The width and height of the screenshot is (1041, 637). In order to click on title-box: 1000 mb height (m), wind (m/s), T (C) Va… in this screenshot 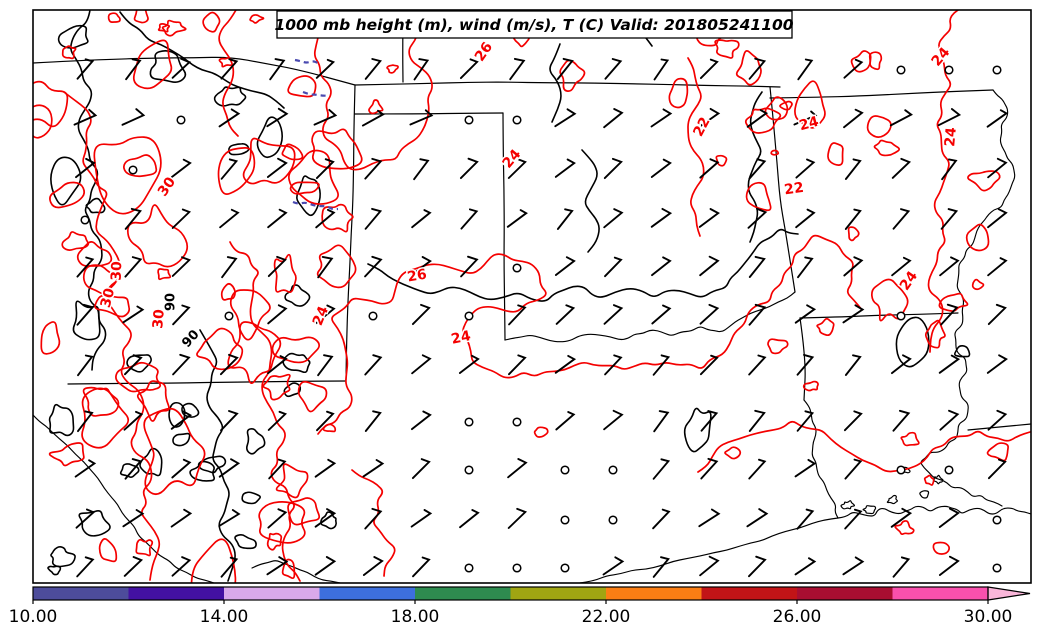, I will do `click(533, 24)`.